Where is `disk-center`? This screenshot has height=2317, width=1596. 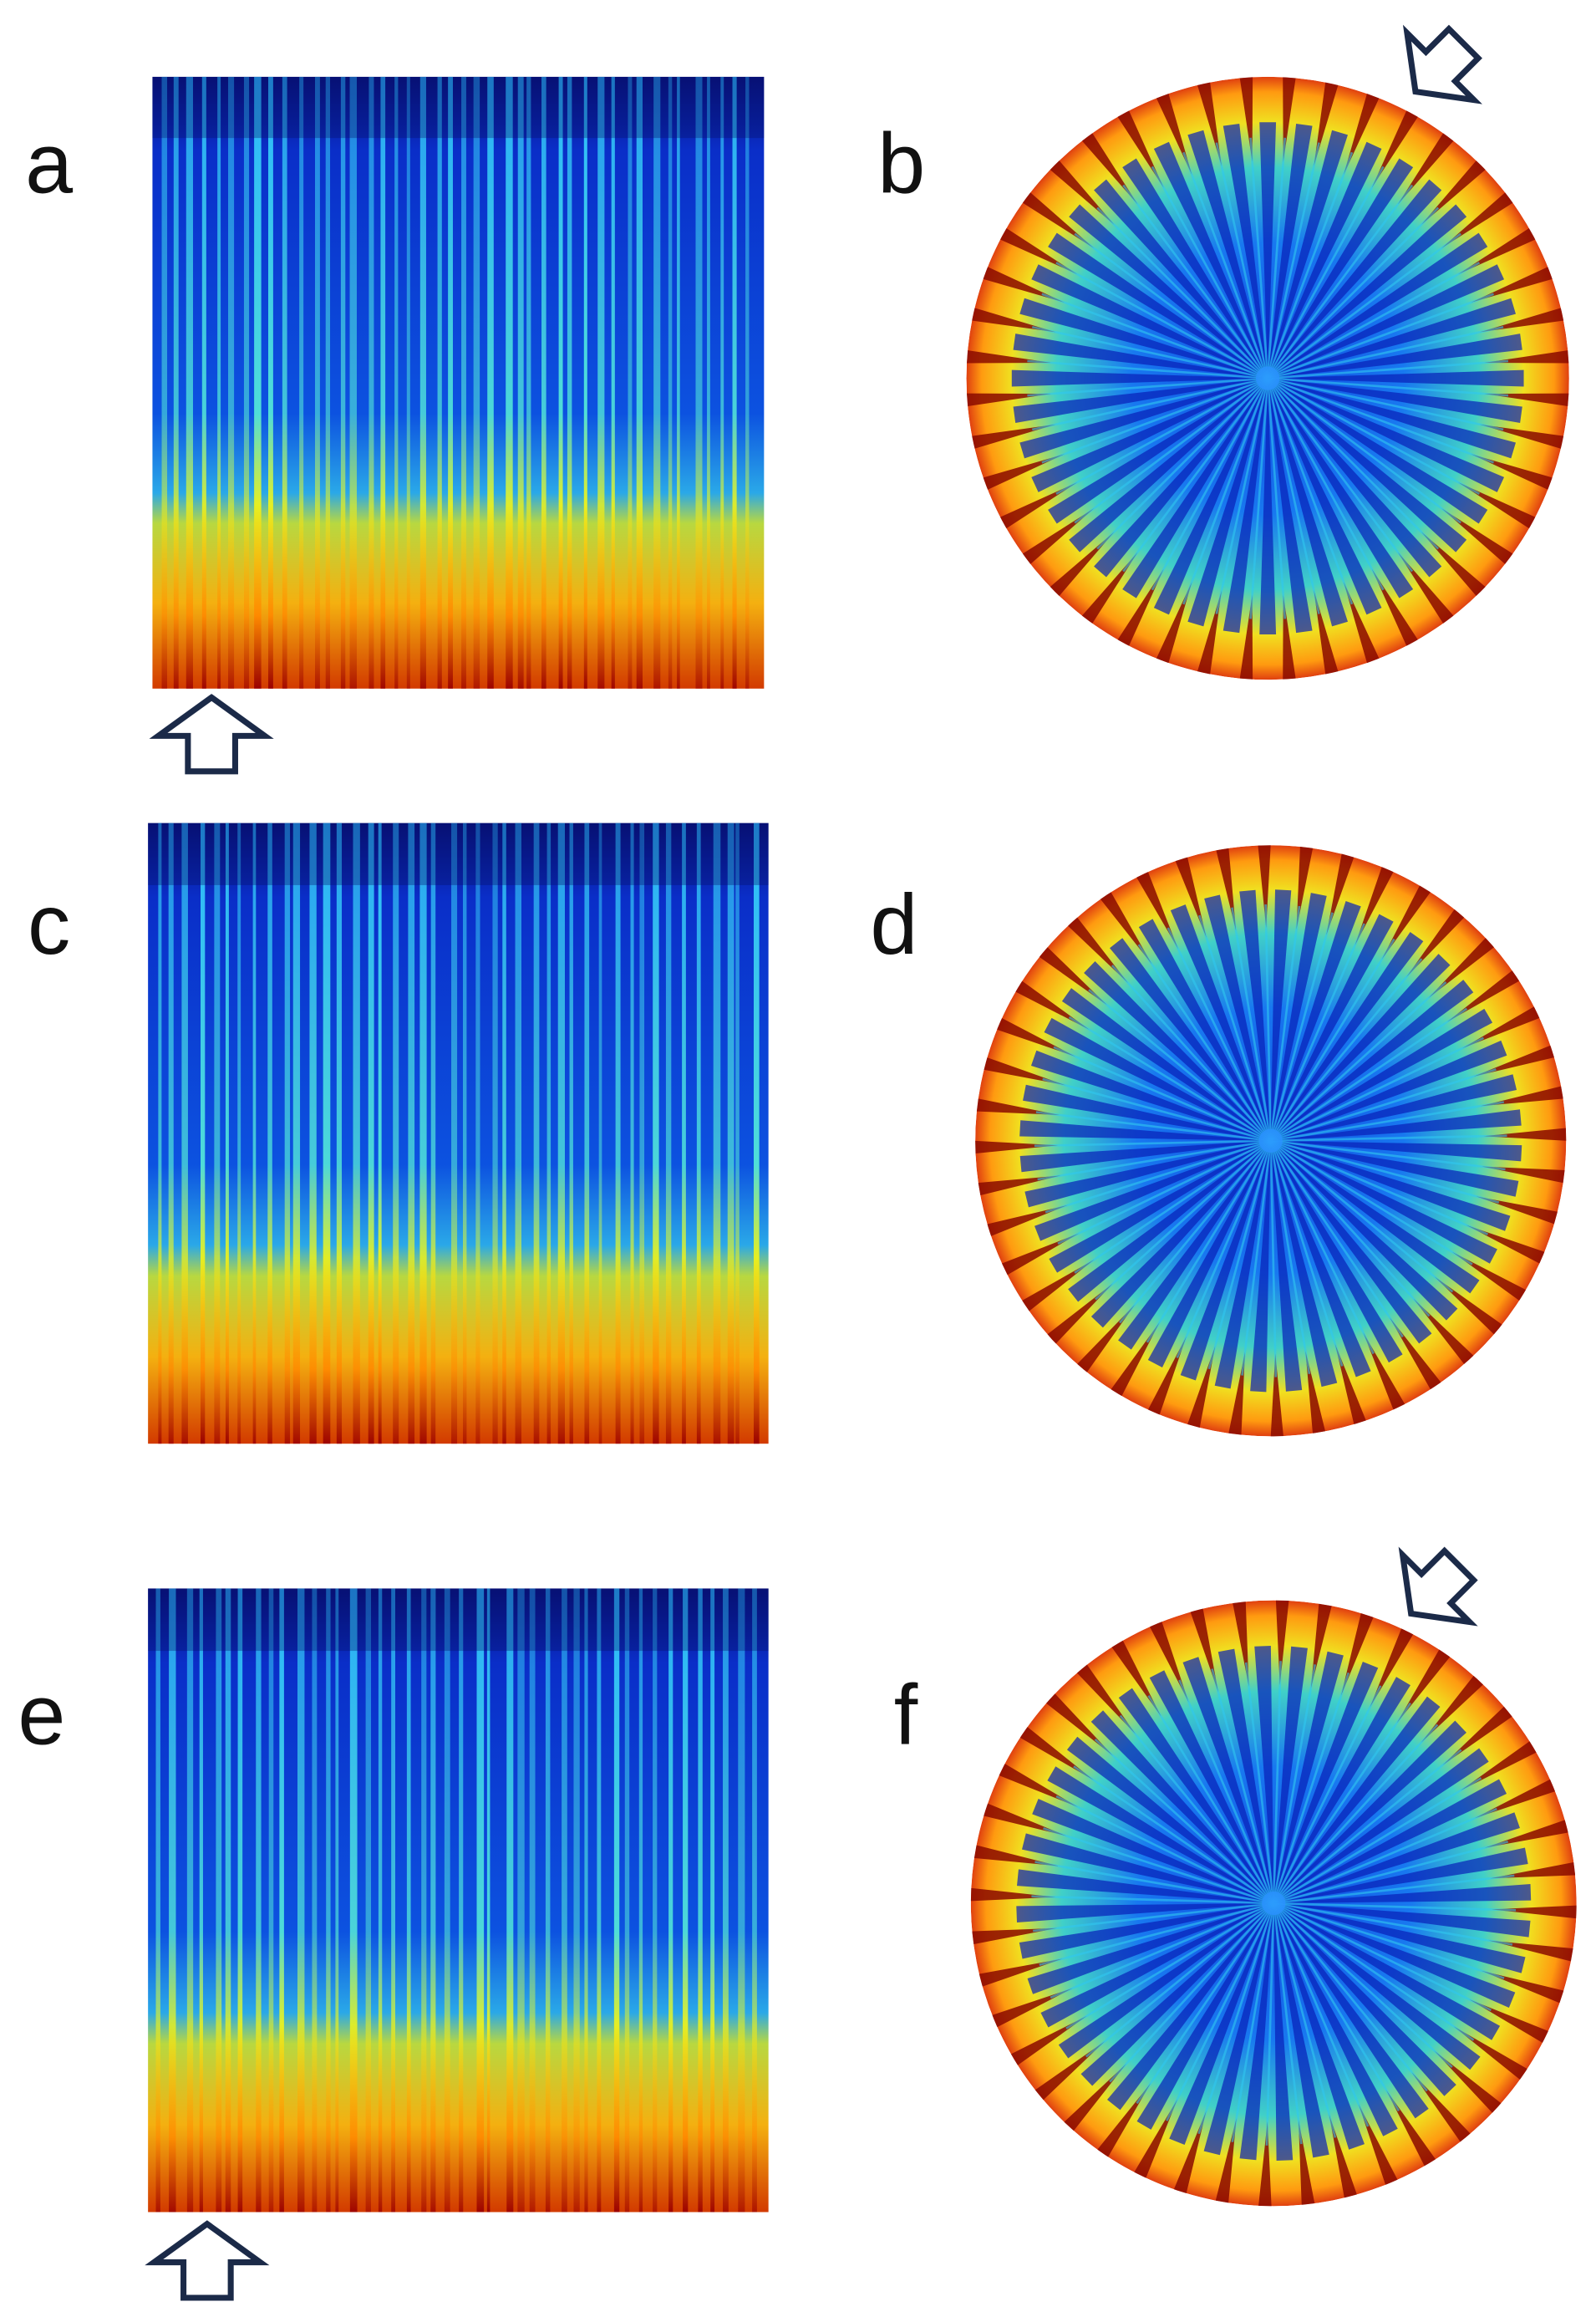
disk-center is located at coordinates (1274, 1904).